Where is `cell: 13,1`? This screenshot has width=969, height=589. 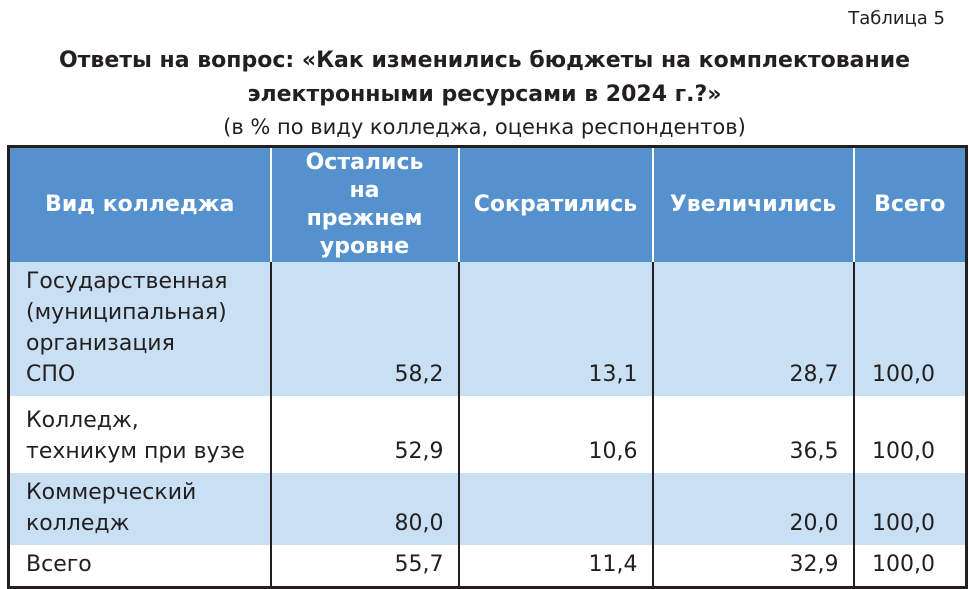 cell: 13,1 is located at coordinates (555, 329).